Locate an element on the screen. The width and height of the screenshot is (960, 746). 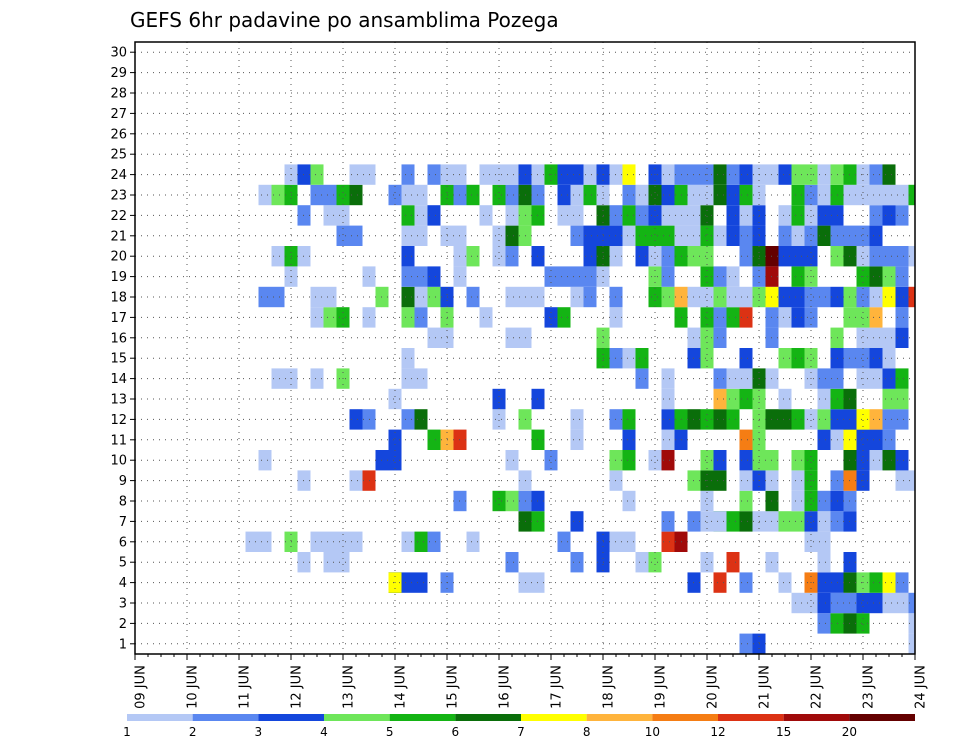
y-tick-label: 5 is located at coordinates (123, 563).